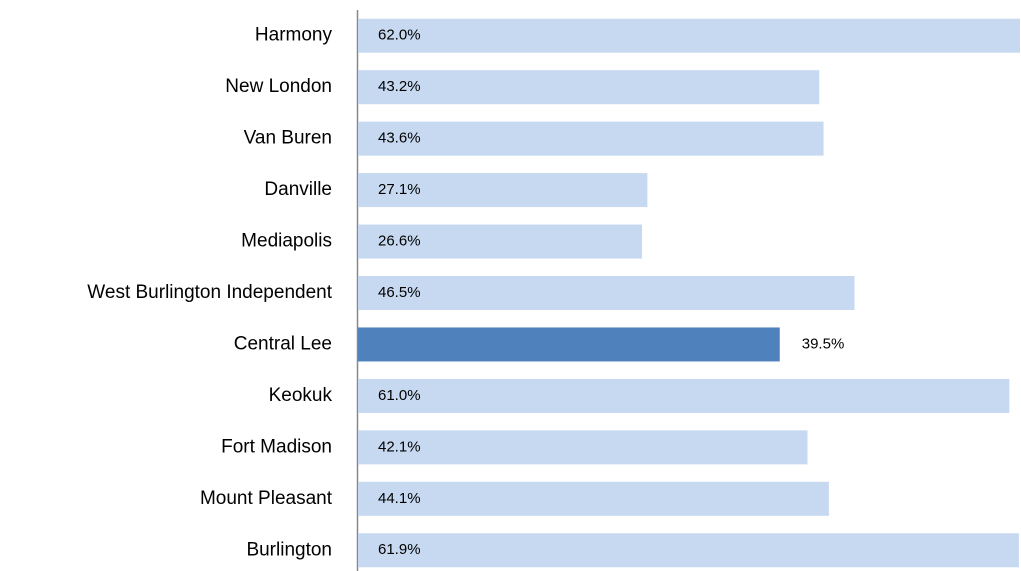 The image size is (1021, 571). Describe the element at coordinates (399, 549) in the screenshot. I see `data-label: 61.9%` at that location.